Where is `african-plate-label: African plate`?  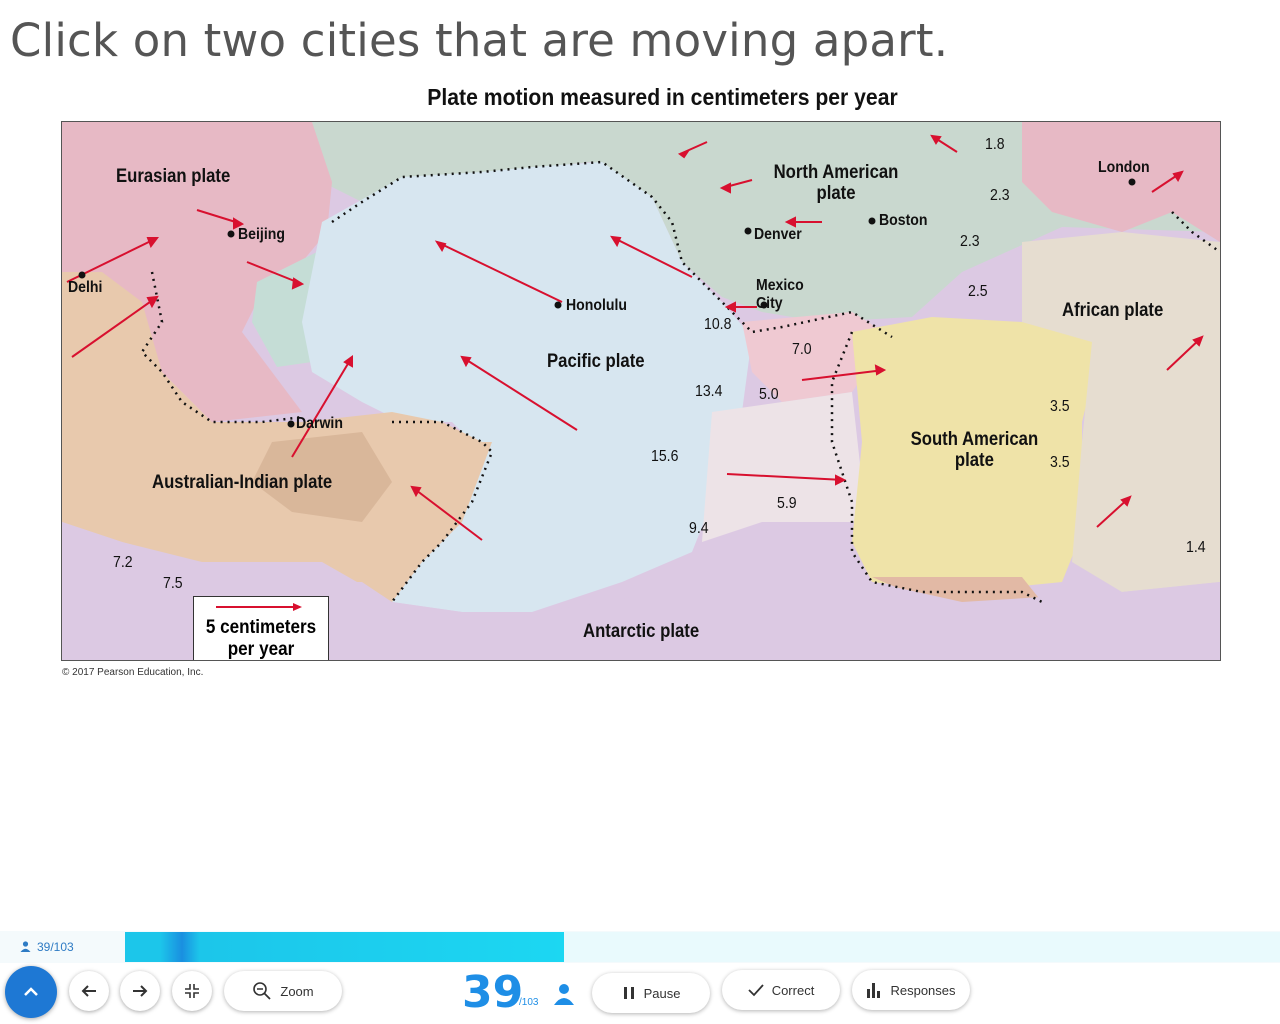 african-plate-label: African plate is located at coordinates (1113, 310).